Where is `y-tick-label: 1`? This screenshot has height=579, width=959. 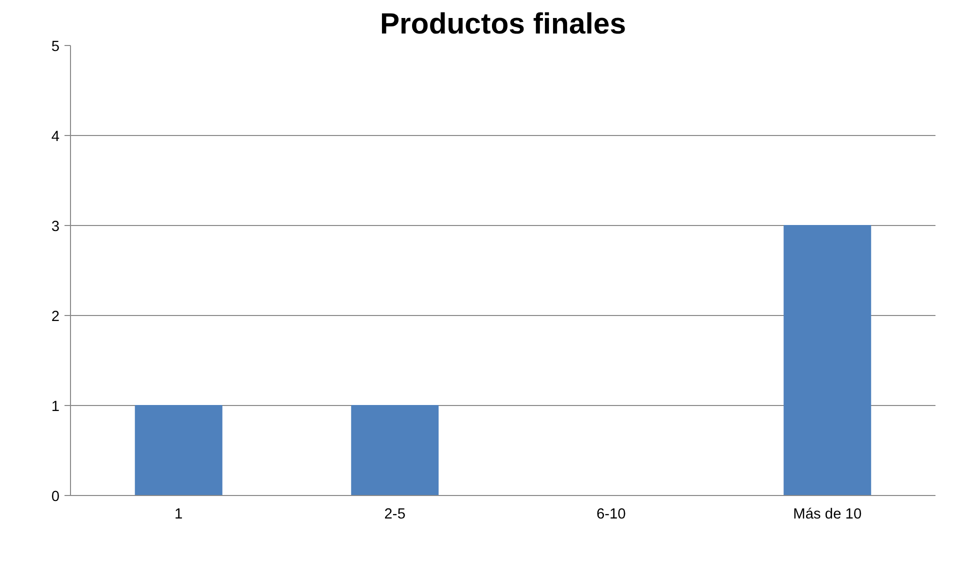
y-tick-label: 1 is located at coordinates (55, 407).